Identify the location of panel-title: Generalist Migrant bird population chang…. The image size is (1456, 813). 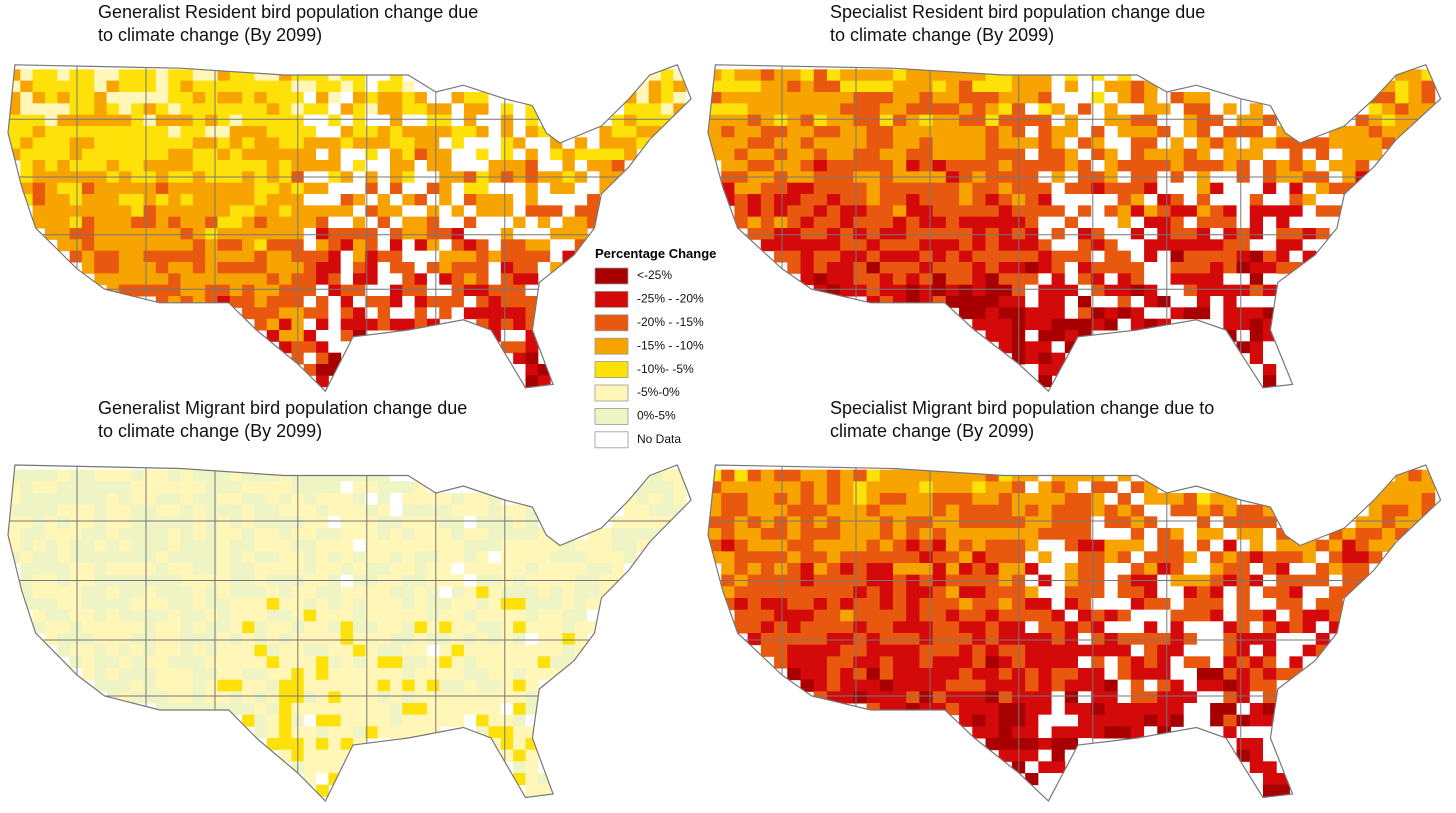
(282, 408).